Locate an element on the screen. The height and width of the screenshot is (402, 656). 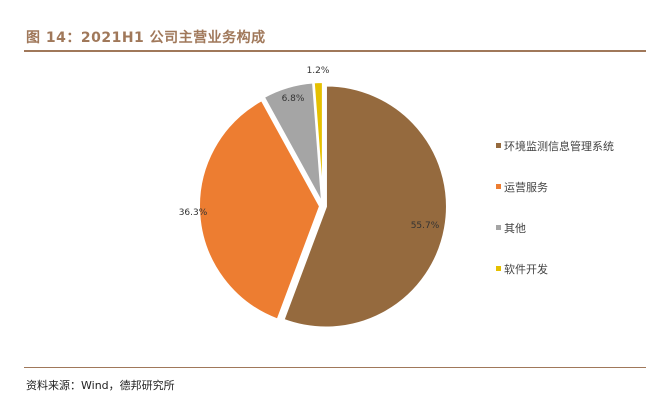
chart-title: 图 14：2021H1 公司主营业务构成 is located at coordinates (146, 38).